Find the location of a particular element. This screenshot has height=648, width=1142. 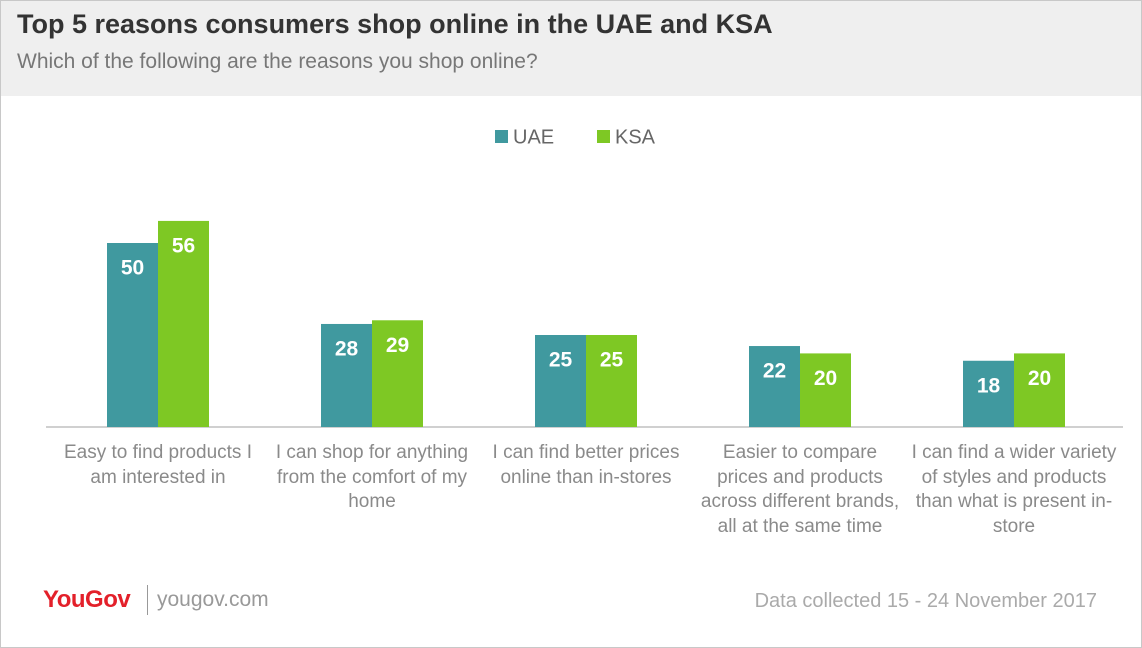

source-note: Data collected 15 - 24 November 2017 is located at coordinates (925, 601).